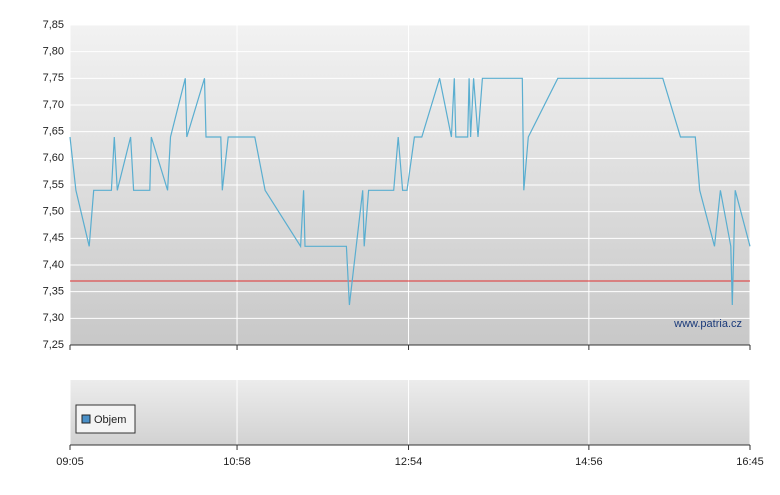 Image resolution: width=780 pixels, height=495 pixels. I want to click on y-tick-label: 7,40, so click(53, 265).